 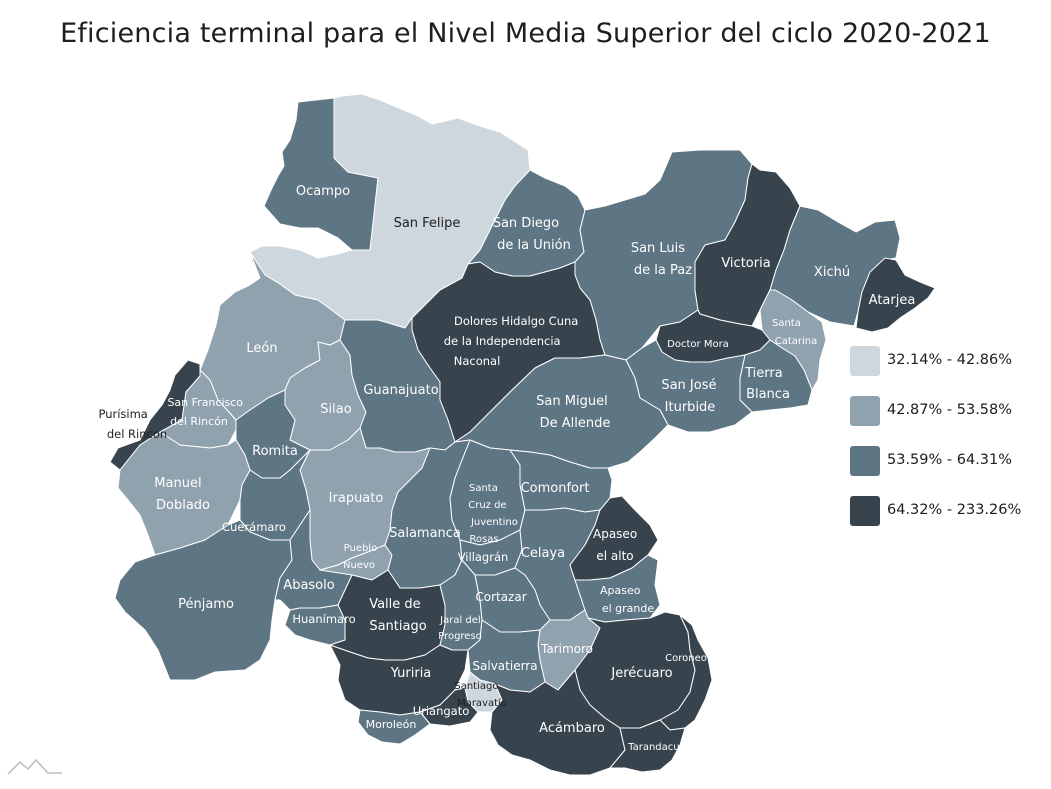 I want to click on label-atarjea: Atarjea, so click(x=892, y=300).